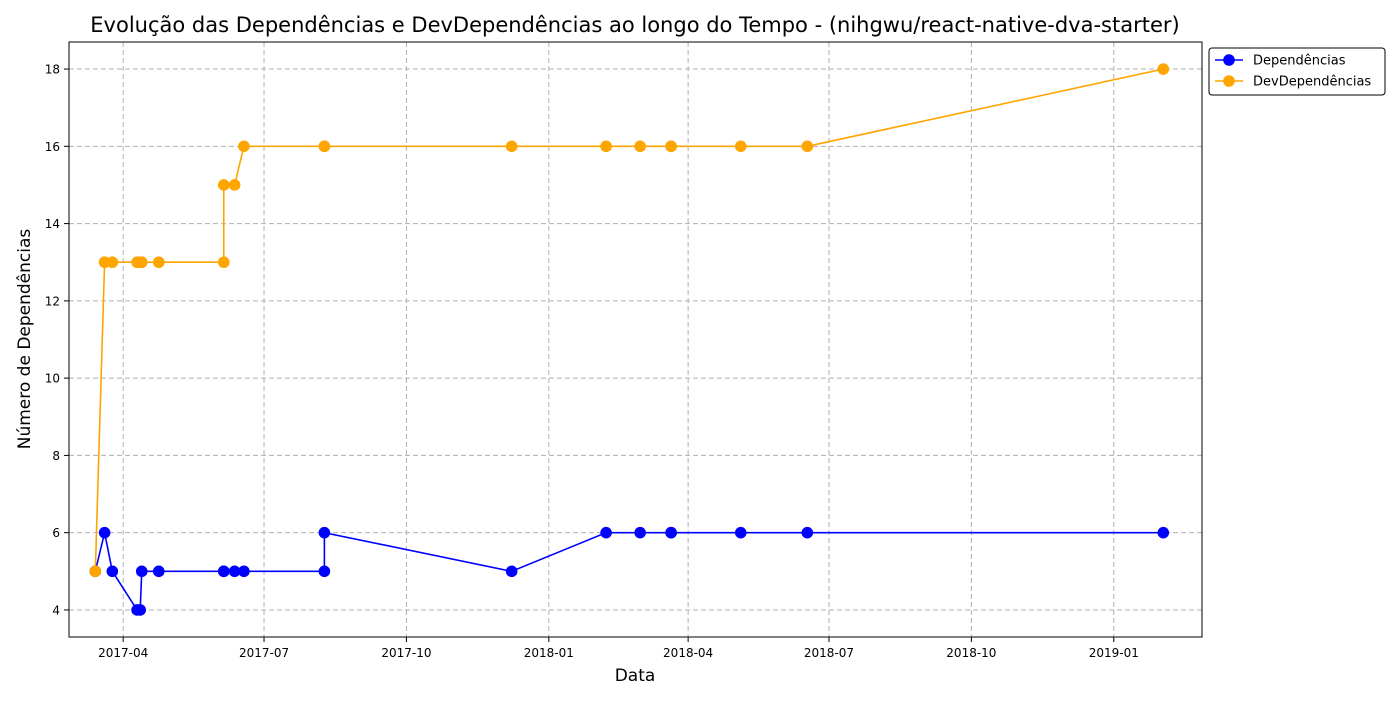 Image resolution: width=1400 pixels, height=704 pixels. I want to click on legend-item: DevDependências, so click(1293, 82).